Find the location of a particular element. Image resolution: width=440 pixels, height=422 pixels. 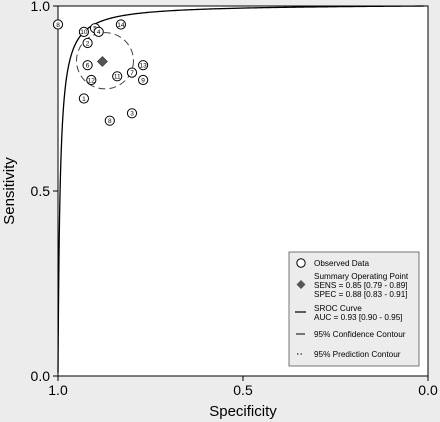

observed-point-label-12: 1 is located at coordinates (84, 99).